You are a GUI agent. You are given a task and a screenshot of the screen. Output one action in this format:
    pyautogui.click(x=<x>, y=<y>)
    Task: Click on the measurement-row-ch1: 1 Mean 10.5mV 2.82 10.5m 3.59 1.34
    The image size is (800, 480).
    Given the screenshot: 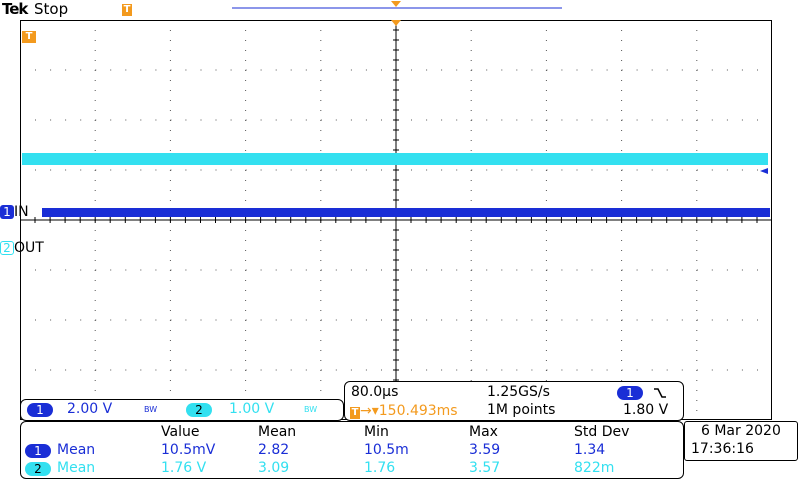 What is the action you would take?
    pyautogui.click(x=352, y=451)
    